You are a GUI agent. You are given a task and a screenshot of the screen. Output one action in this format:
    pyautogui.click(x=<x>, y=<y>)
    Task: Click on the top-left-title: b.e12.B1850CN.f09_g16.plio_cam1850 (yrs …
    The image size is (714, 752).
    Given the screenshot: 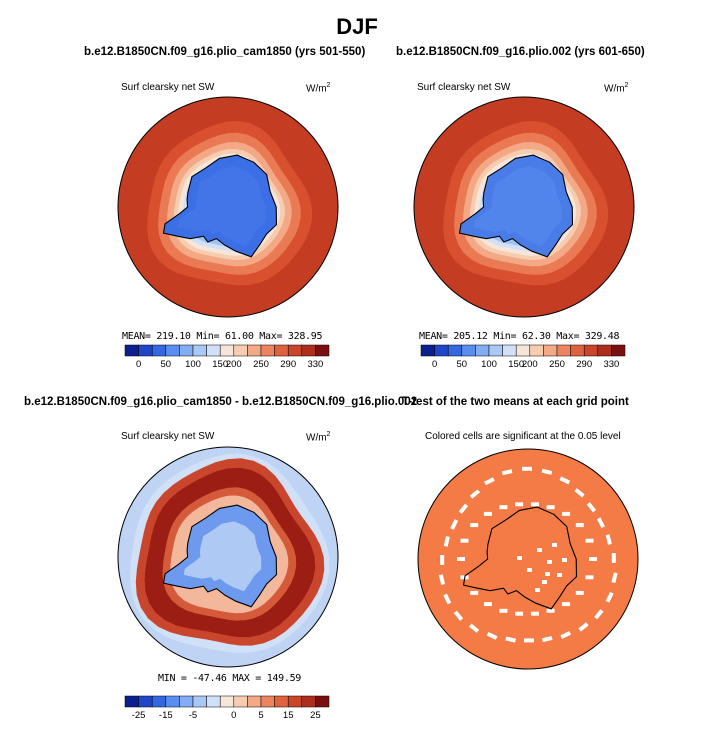 What is the action you would take?
    pyautogui.click(x=225, y=52)
    